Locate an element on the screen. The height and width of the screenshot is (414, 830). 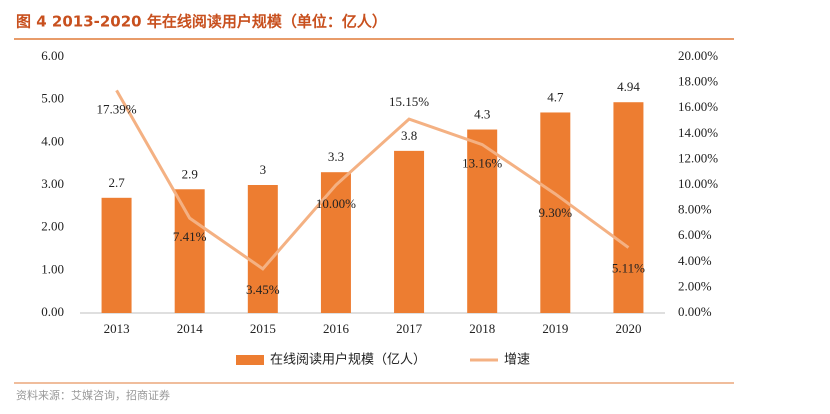
y2-tick-label: 6.00% is located at coordinates (695, 234).